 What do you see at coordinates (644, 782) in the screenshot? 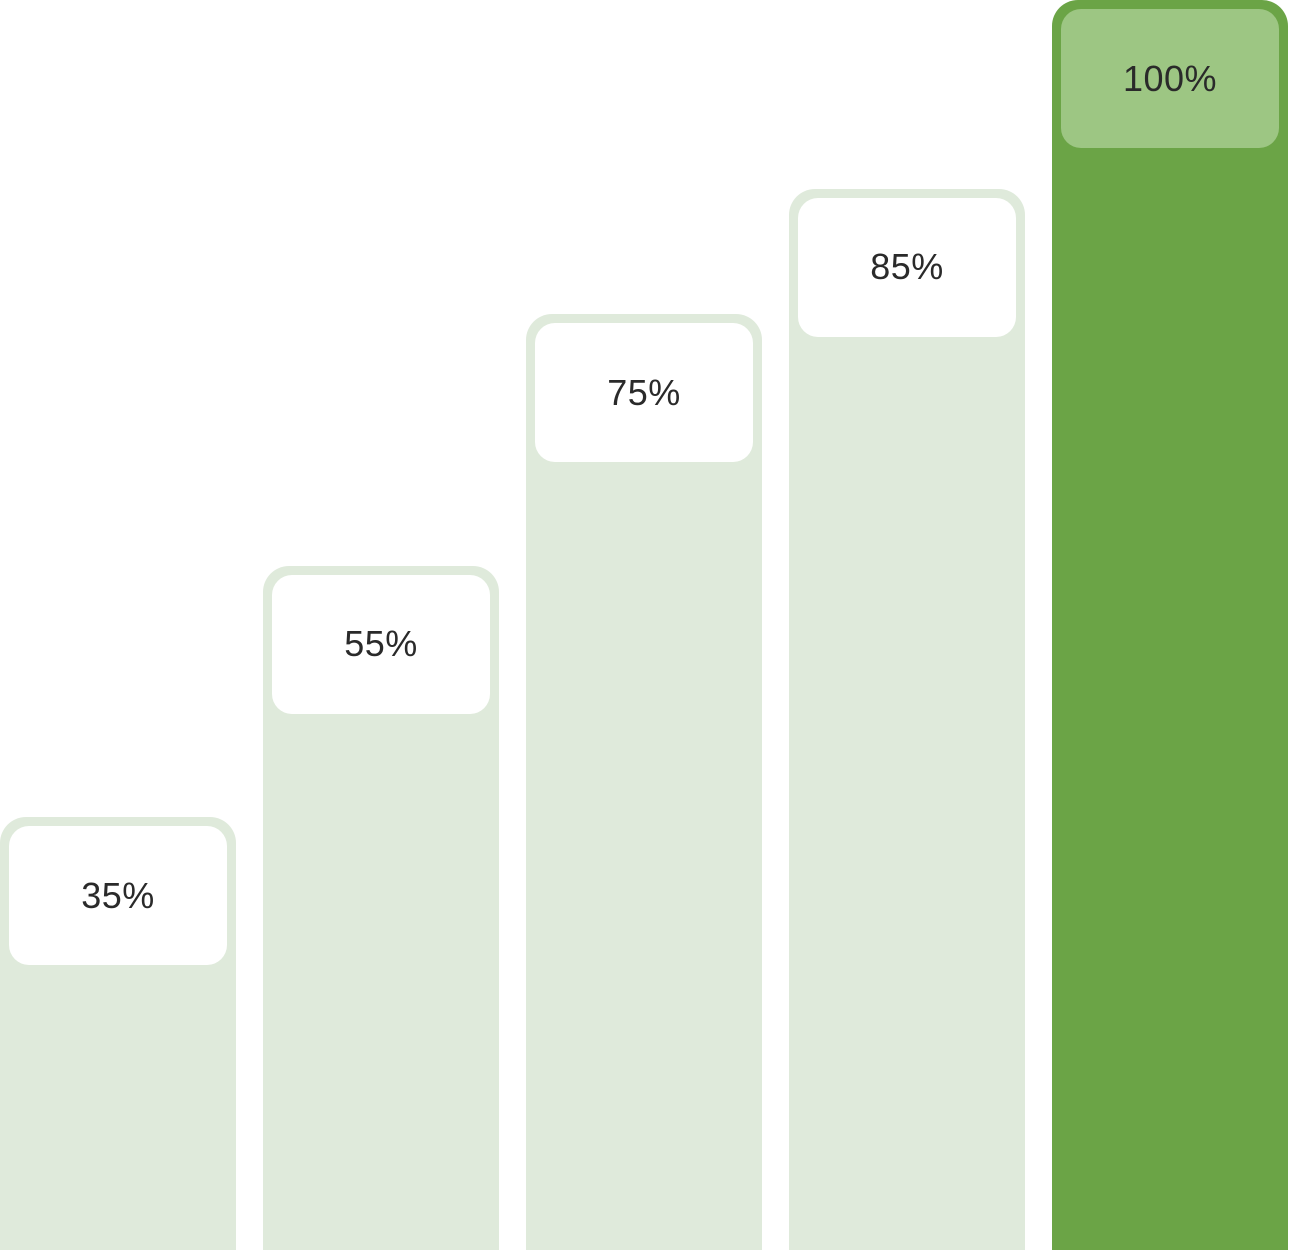
I see `bar-75-percent: 75%` at bounding box center [644, 782].